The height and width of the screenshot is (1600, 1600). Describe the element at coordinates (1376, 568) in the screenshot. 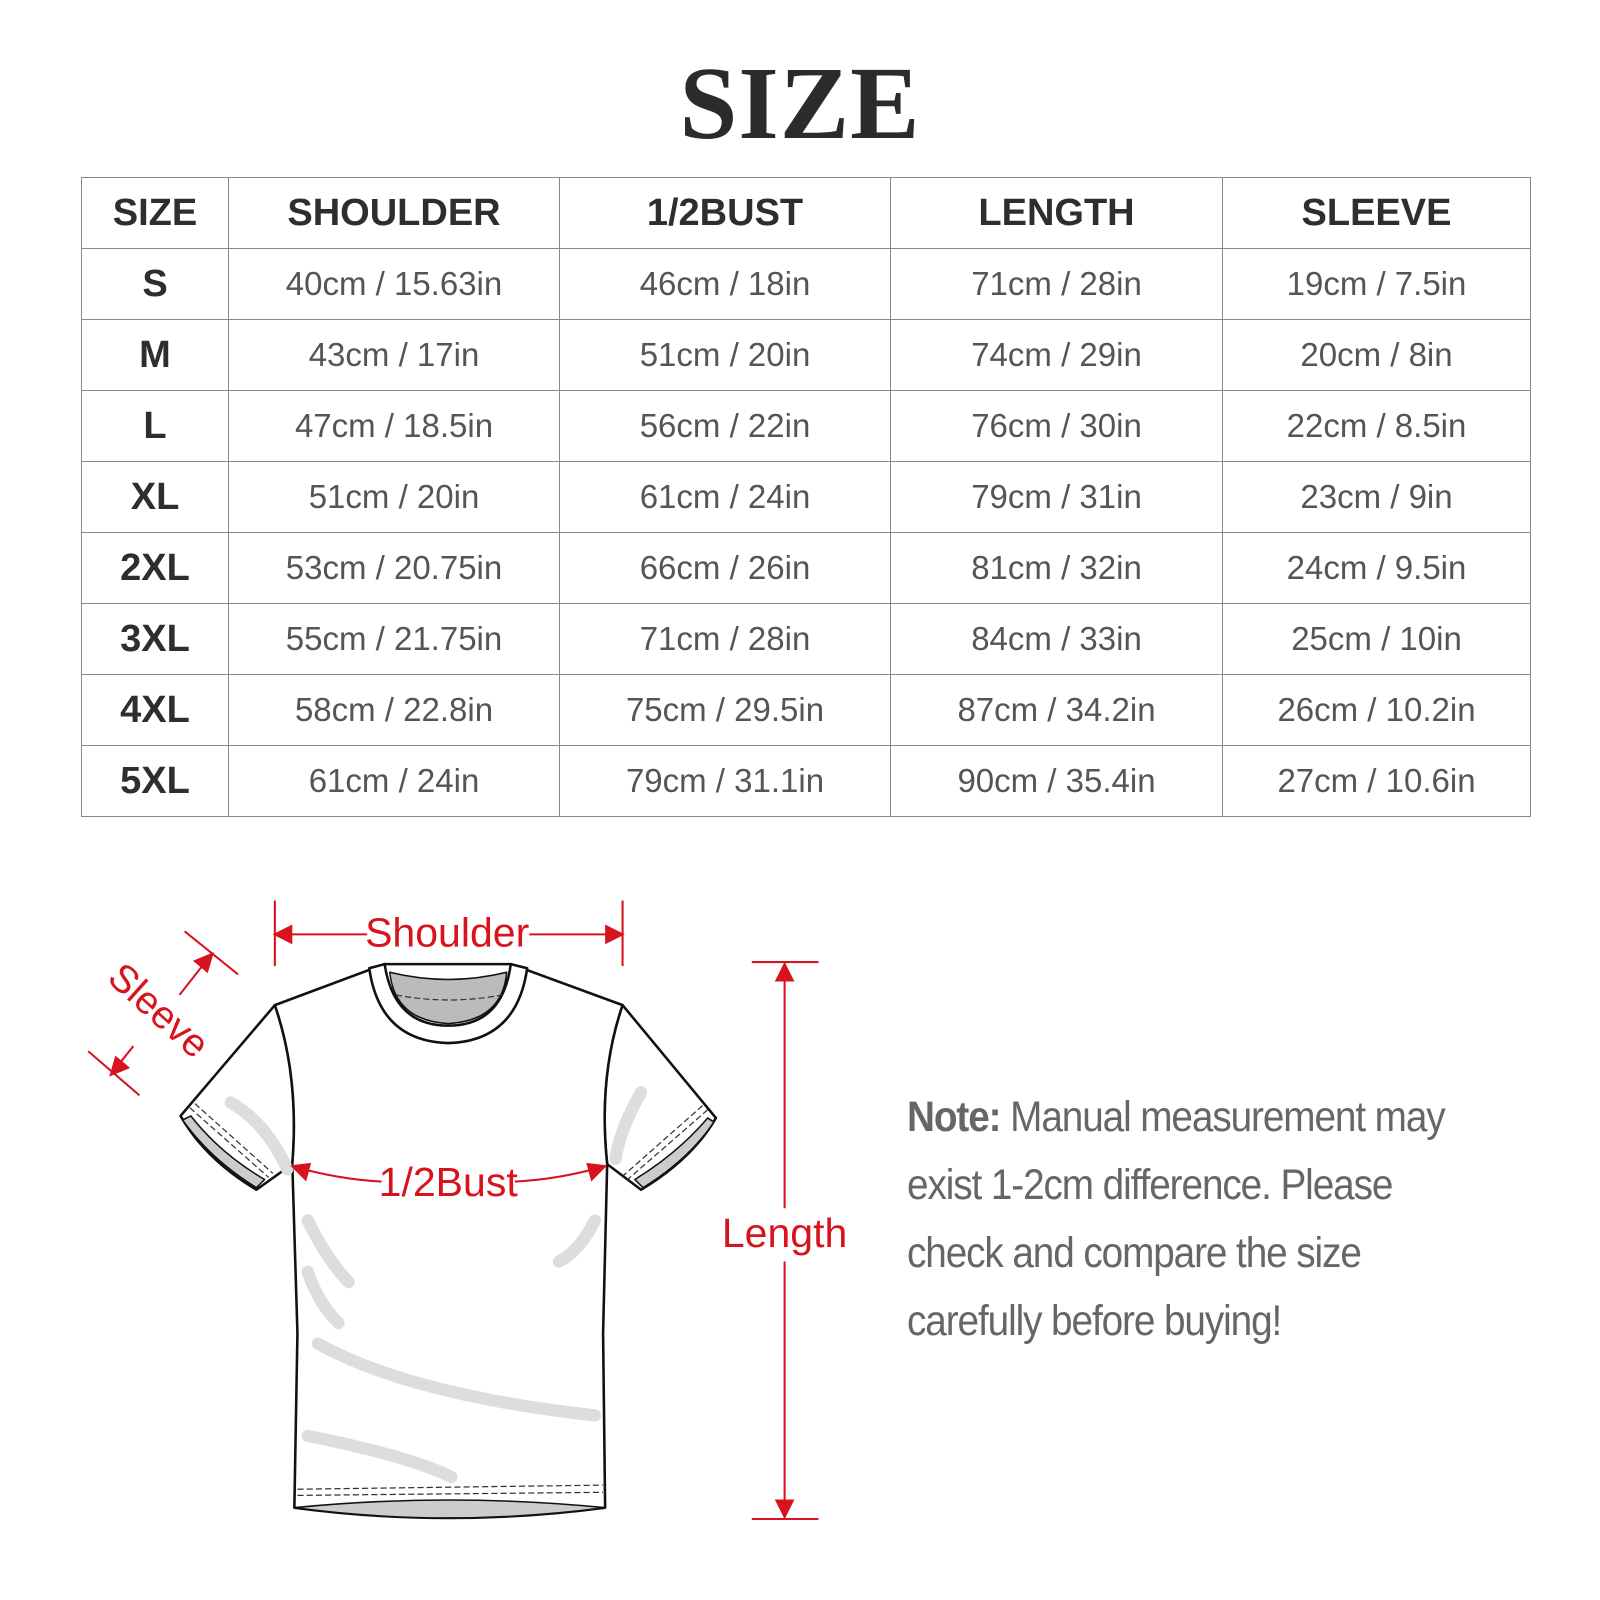

I see `measurement-cell: 24cm / 9.5in` at that location.